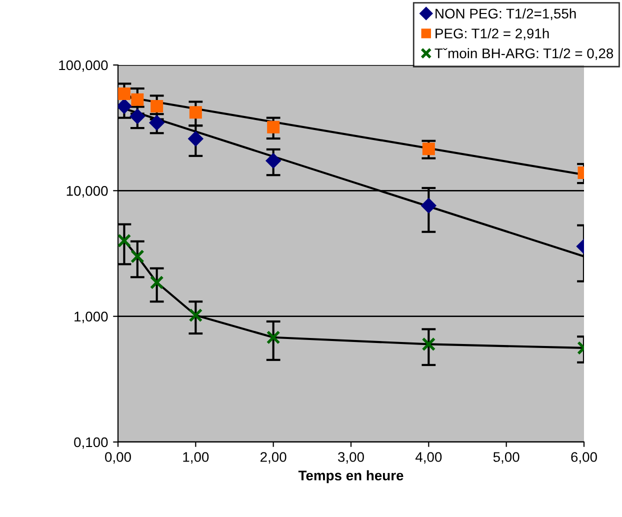  Describe the element at coordinates (91, 443) in the screenshot. I see `y-tick-label: 0,100` at that location.